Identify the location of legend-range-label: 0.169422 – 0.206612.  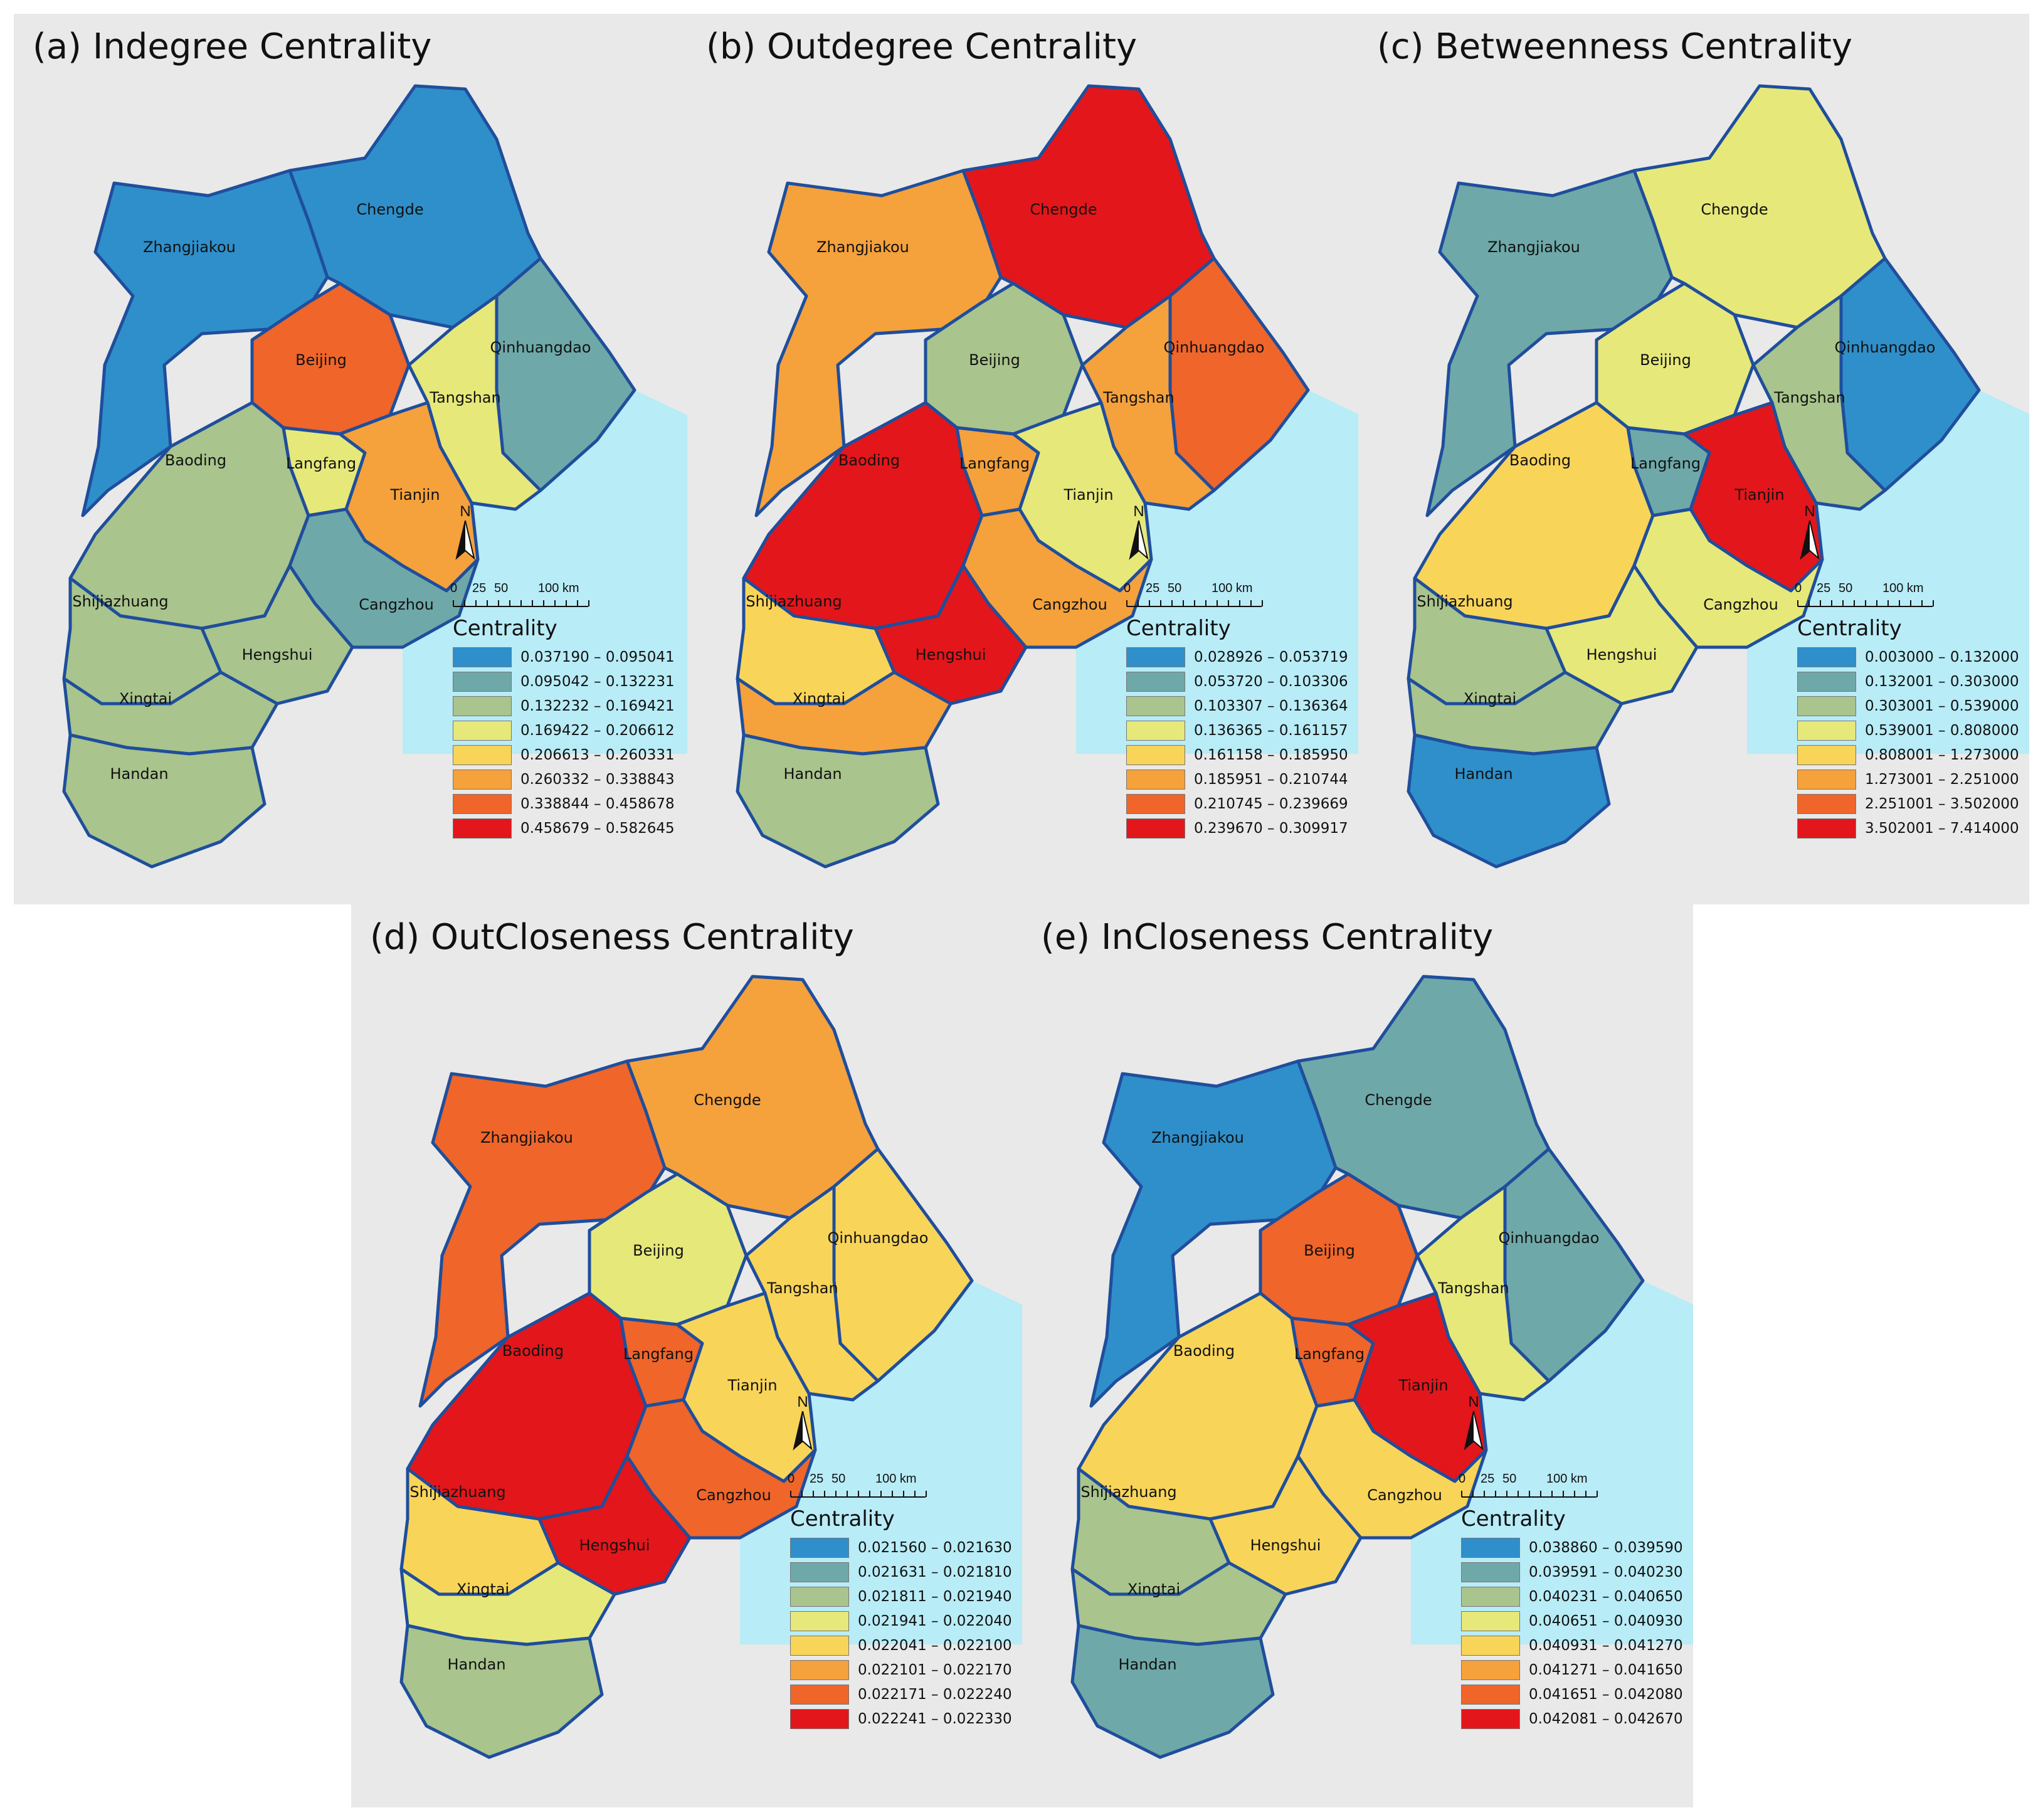
(597, 731).